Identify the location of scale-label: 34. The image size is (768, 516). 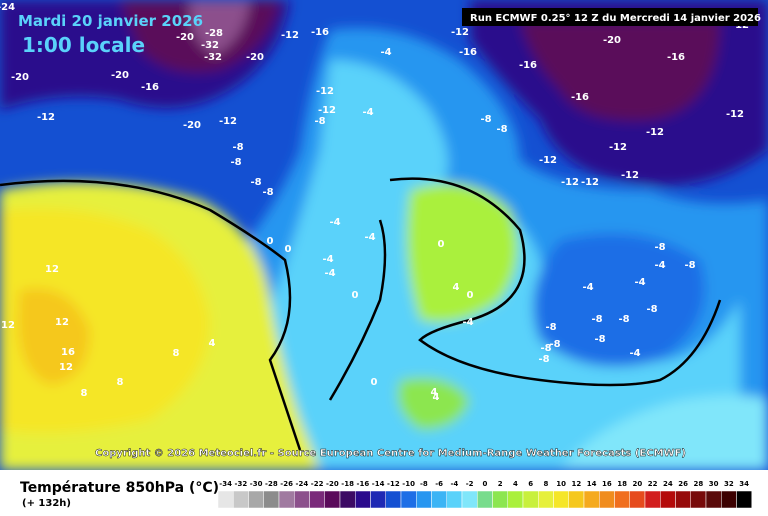
(744, 484).